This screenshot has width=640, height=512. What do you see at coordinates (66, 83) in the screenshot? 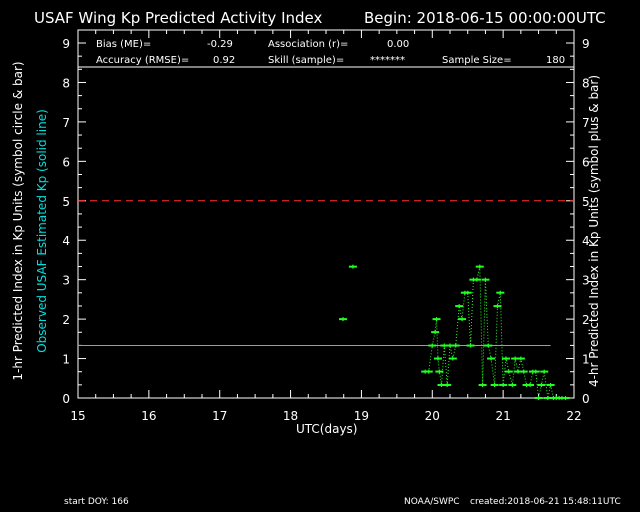
I see `y-tick-label: 8` at bounding box center [66, 83].